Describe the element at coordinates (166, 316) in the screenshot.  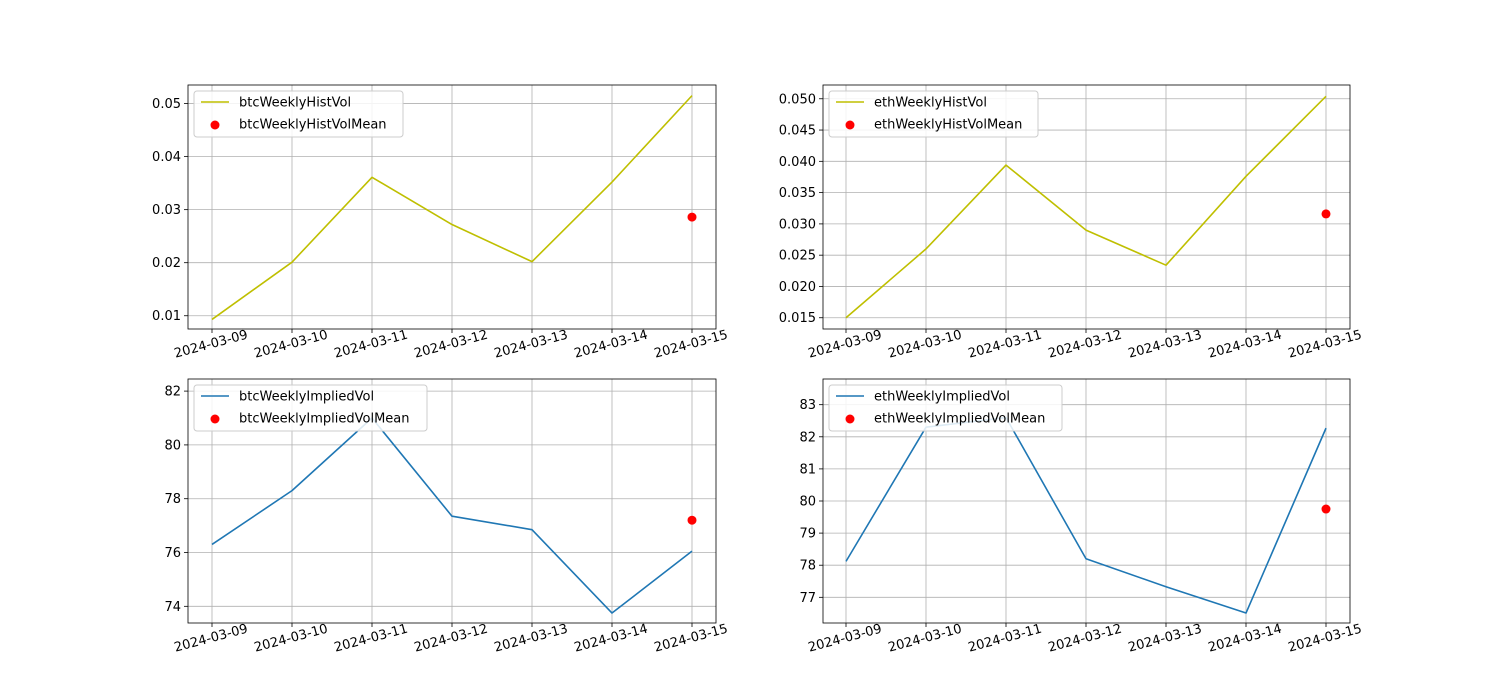
I see `y-tick-label: 0.01` at that location.